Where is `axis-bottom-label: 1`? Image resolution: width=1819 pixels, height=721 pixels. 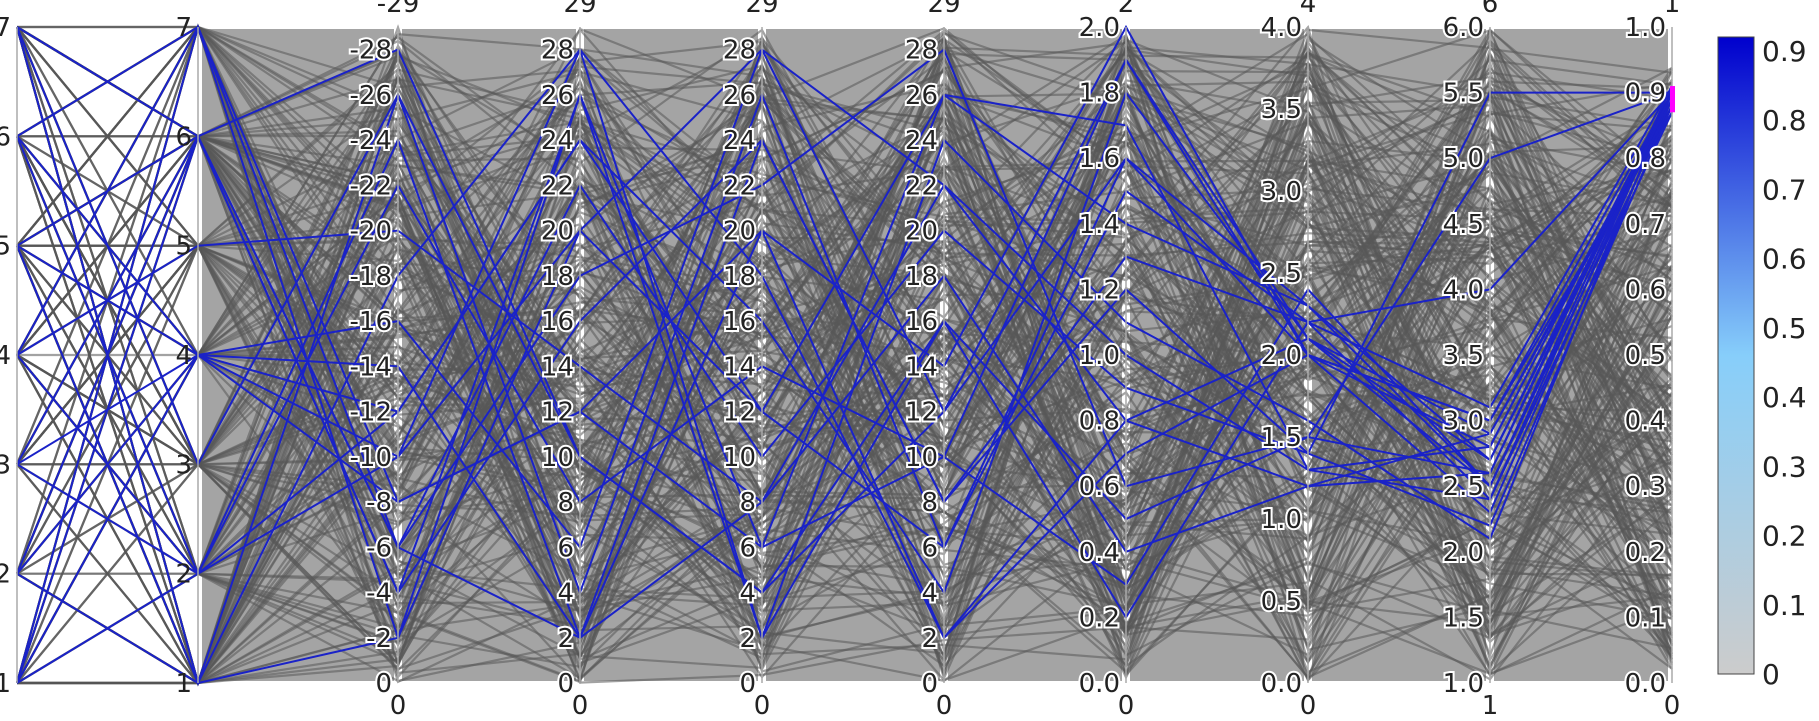
axis-bottom-label: 1 is located at coordinates (1490, 706).